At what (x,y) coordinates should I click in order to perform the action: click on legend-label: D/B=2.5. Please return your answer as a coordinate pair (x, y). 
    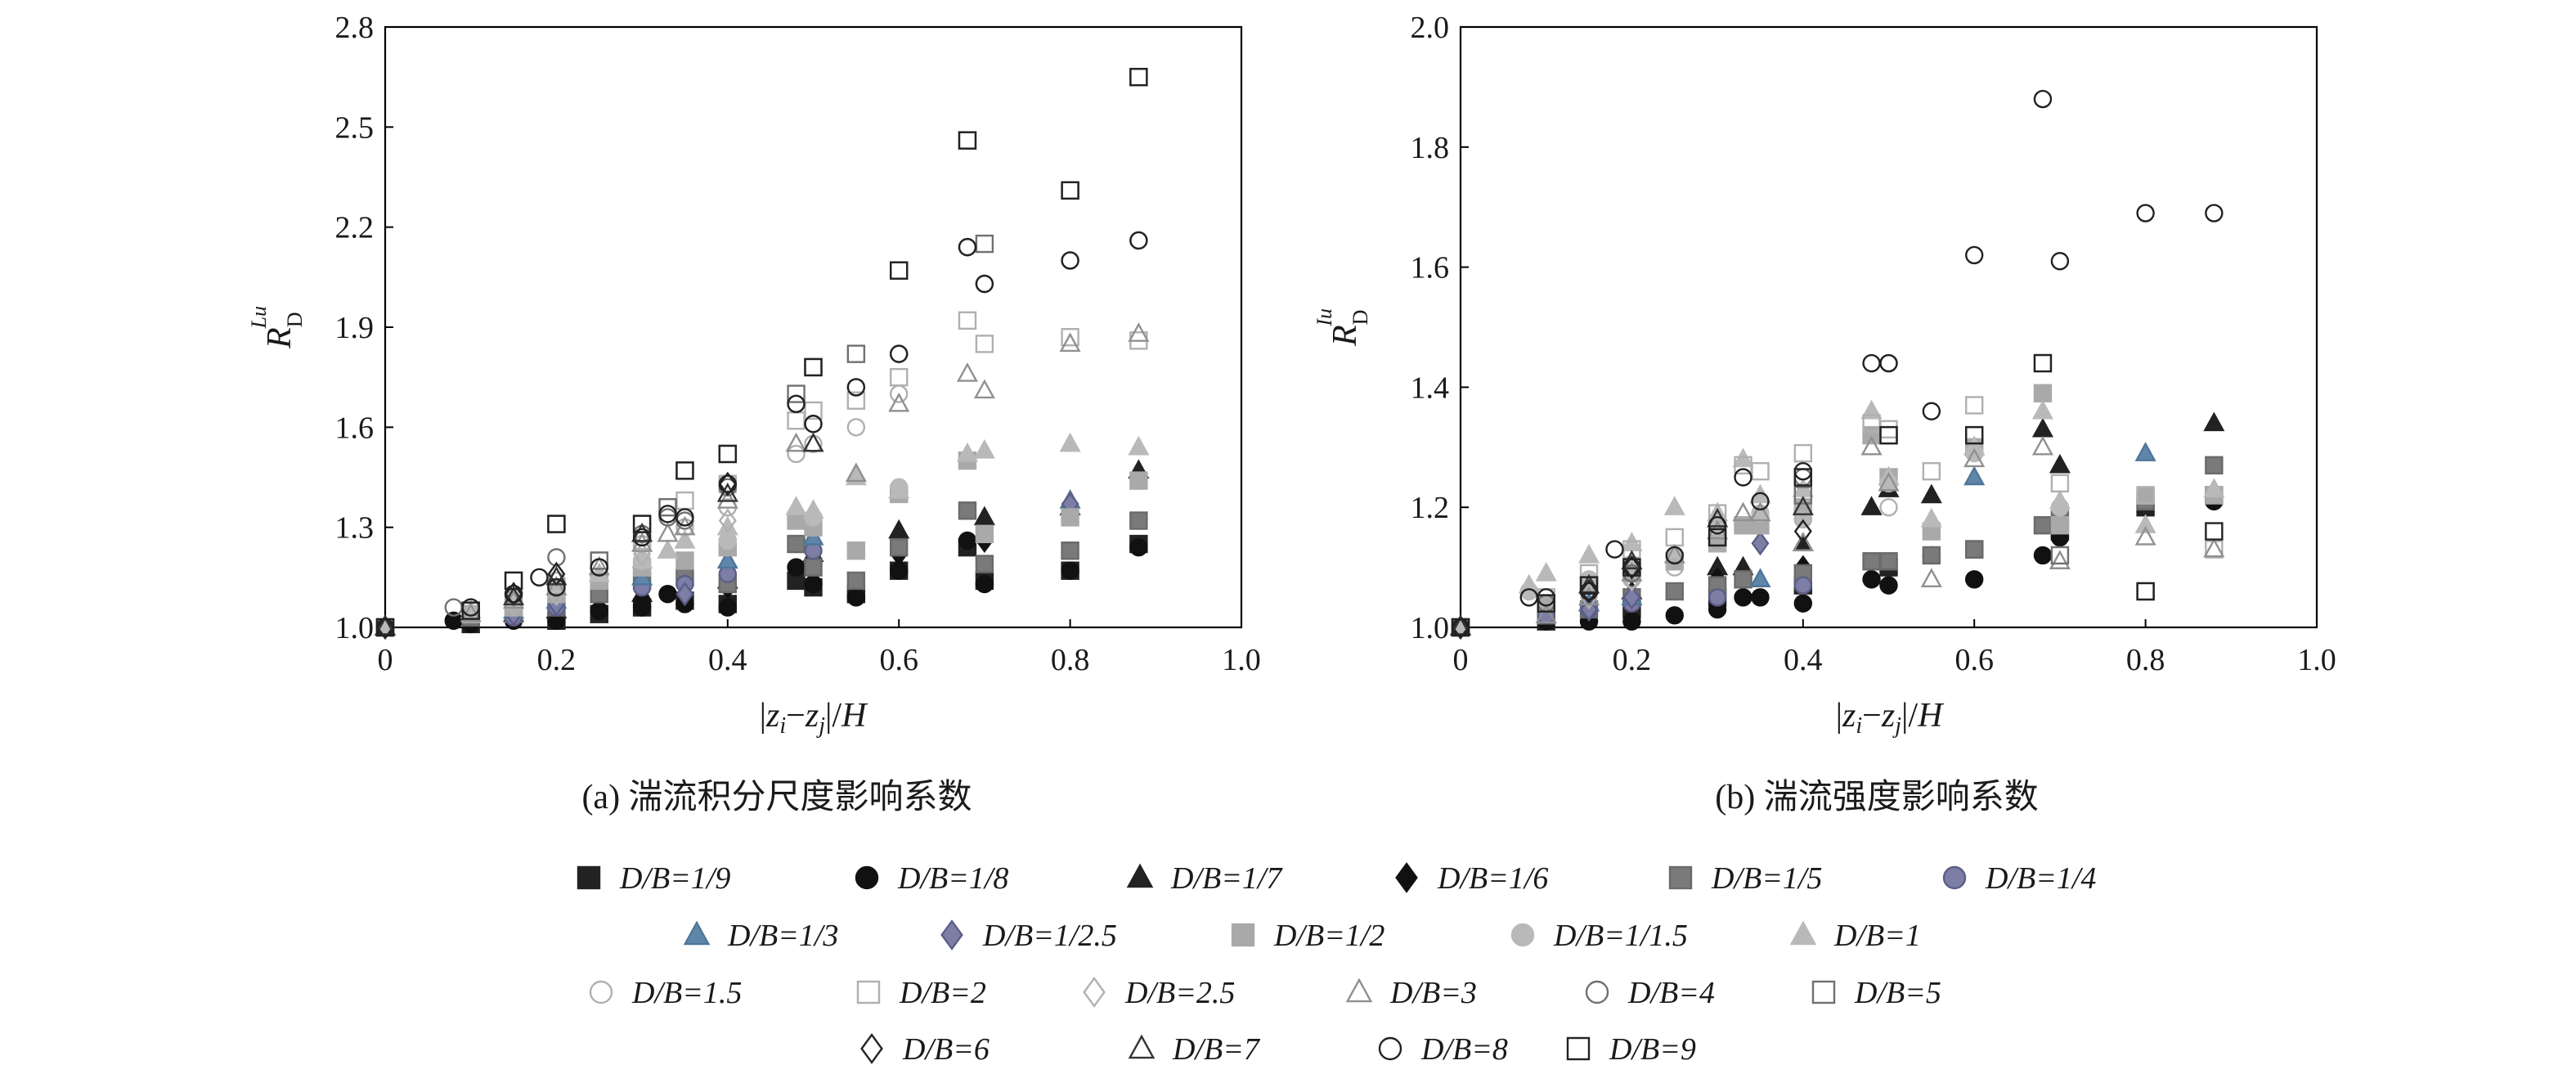
    Looking at the image, I should click on (1180, 993).